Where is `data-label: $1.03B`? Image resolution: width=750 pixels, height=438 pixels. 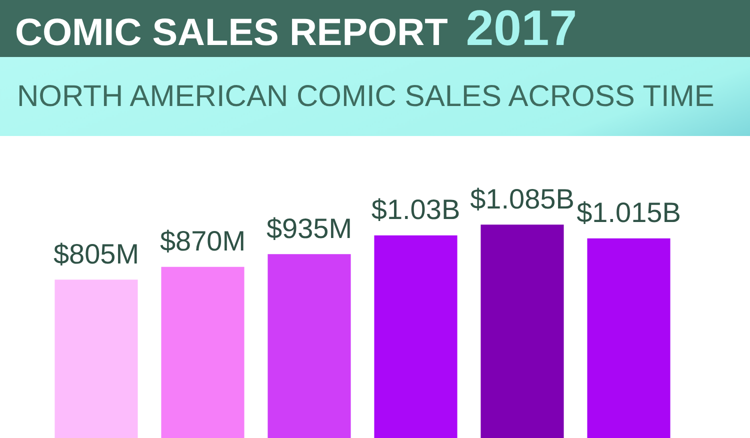
data-label: $1.03B is located at coordinates (415, 210).